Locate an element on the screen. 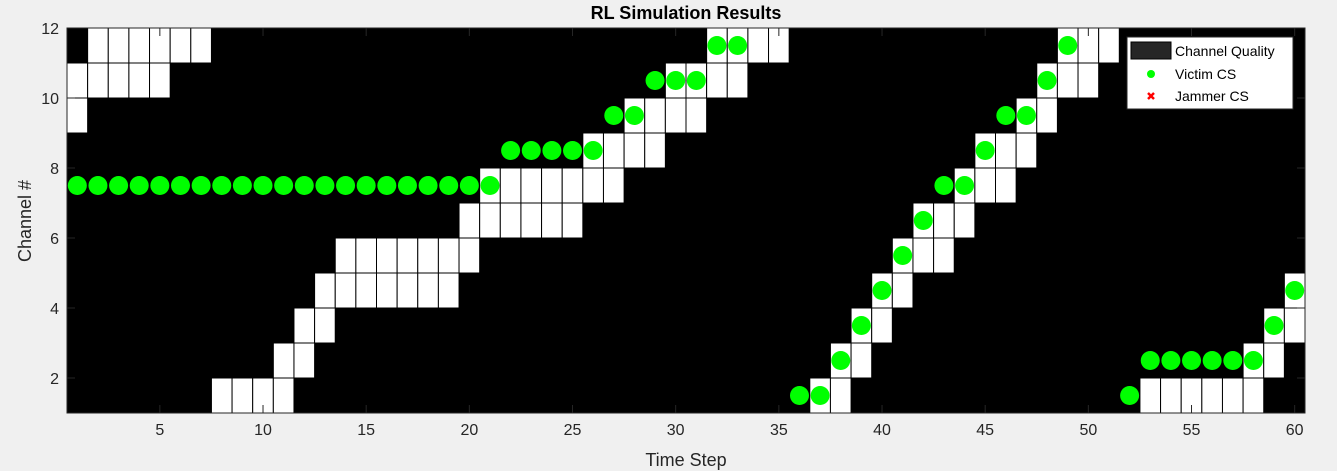 The image size is (1337, 471). x-axis-label: Time Step is located at coordinates (685, 460).